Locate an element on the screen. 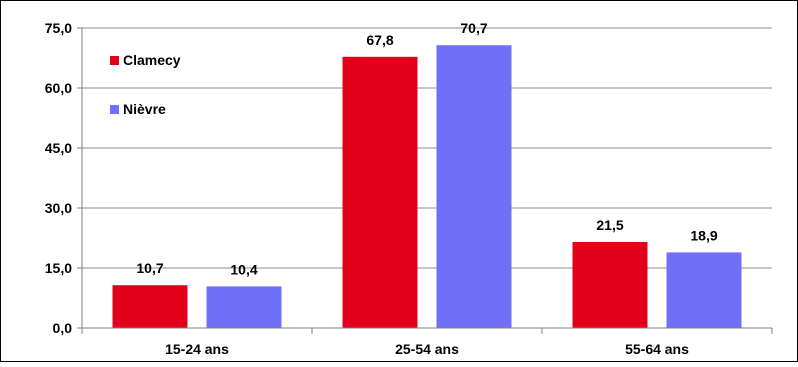  y-tick-label: 30,0 is located at coordinates (58, 208).